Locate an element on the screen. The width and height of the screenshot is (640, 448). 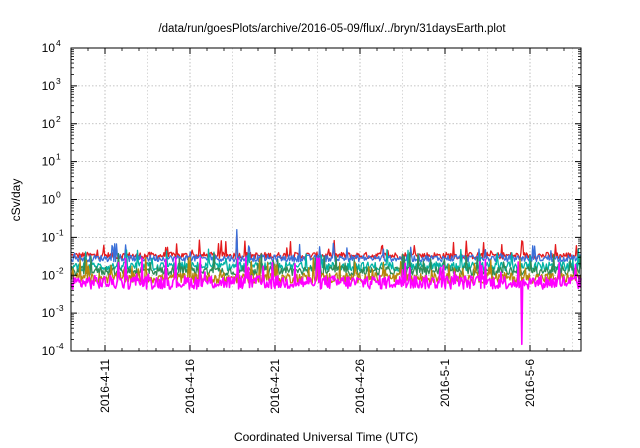
y-tick-label-exponent: 1 is located at coordinates (58, 157).